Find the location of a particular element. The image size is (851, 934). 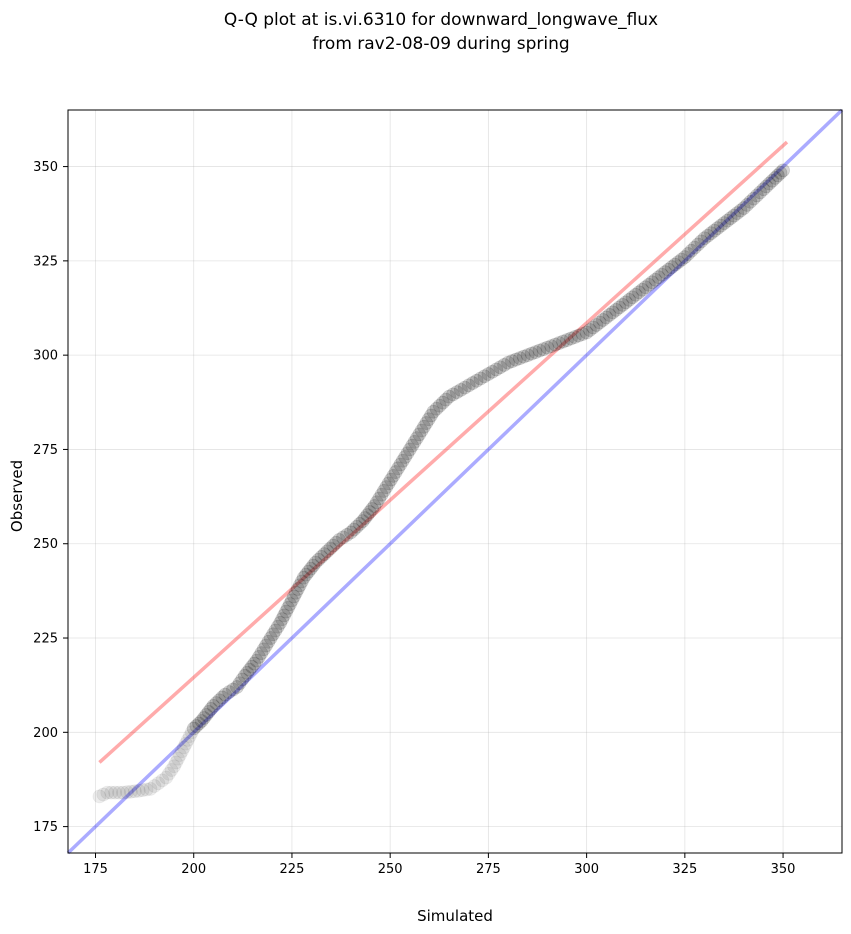

y-ticks: 175 200 225 250 275 300 325 350 is located at coordinates (50, 497).